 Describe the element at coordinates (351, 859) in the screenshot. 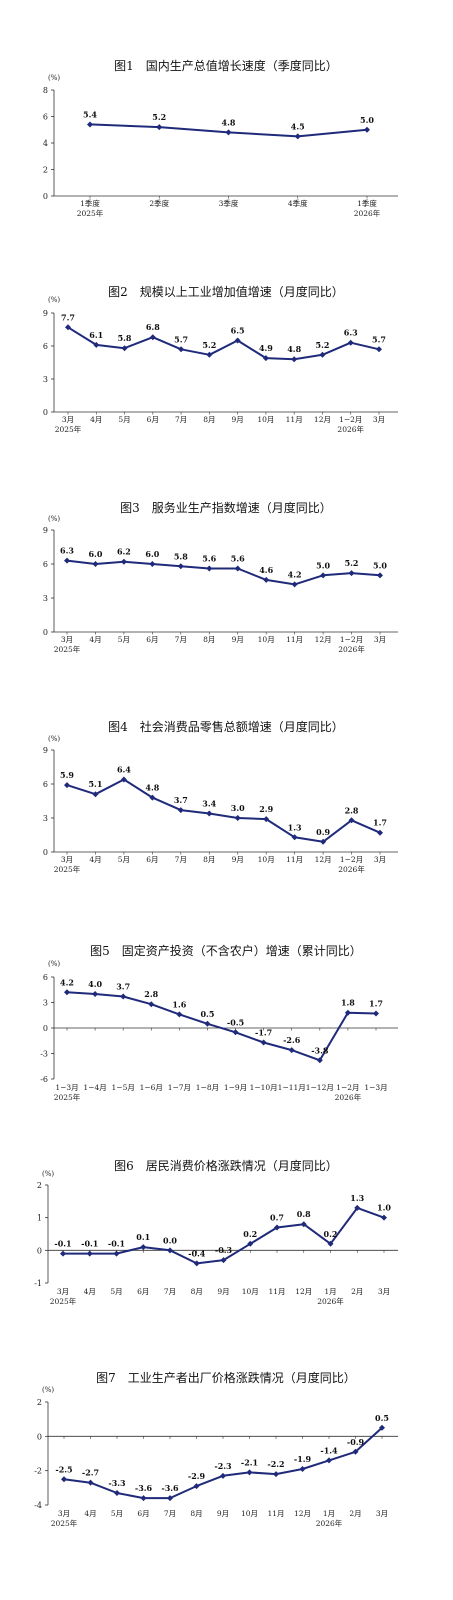

I see `chart-4-x-tick-label: 1−2月` at that location.